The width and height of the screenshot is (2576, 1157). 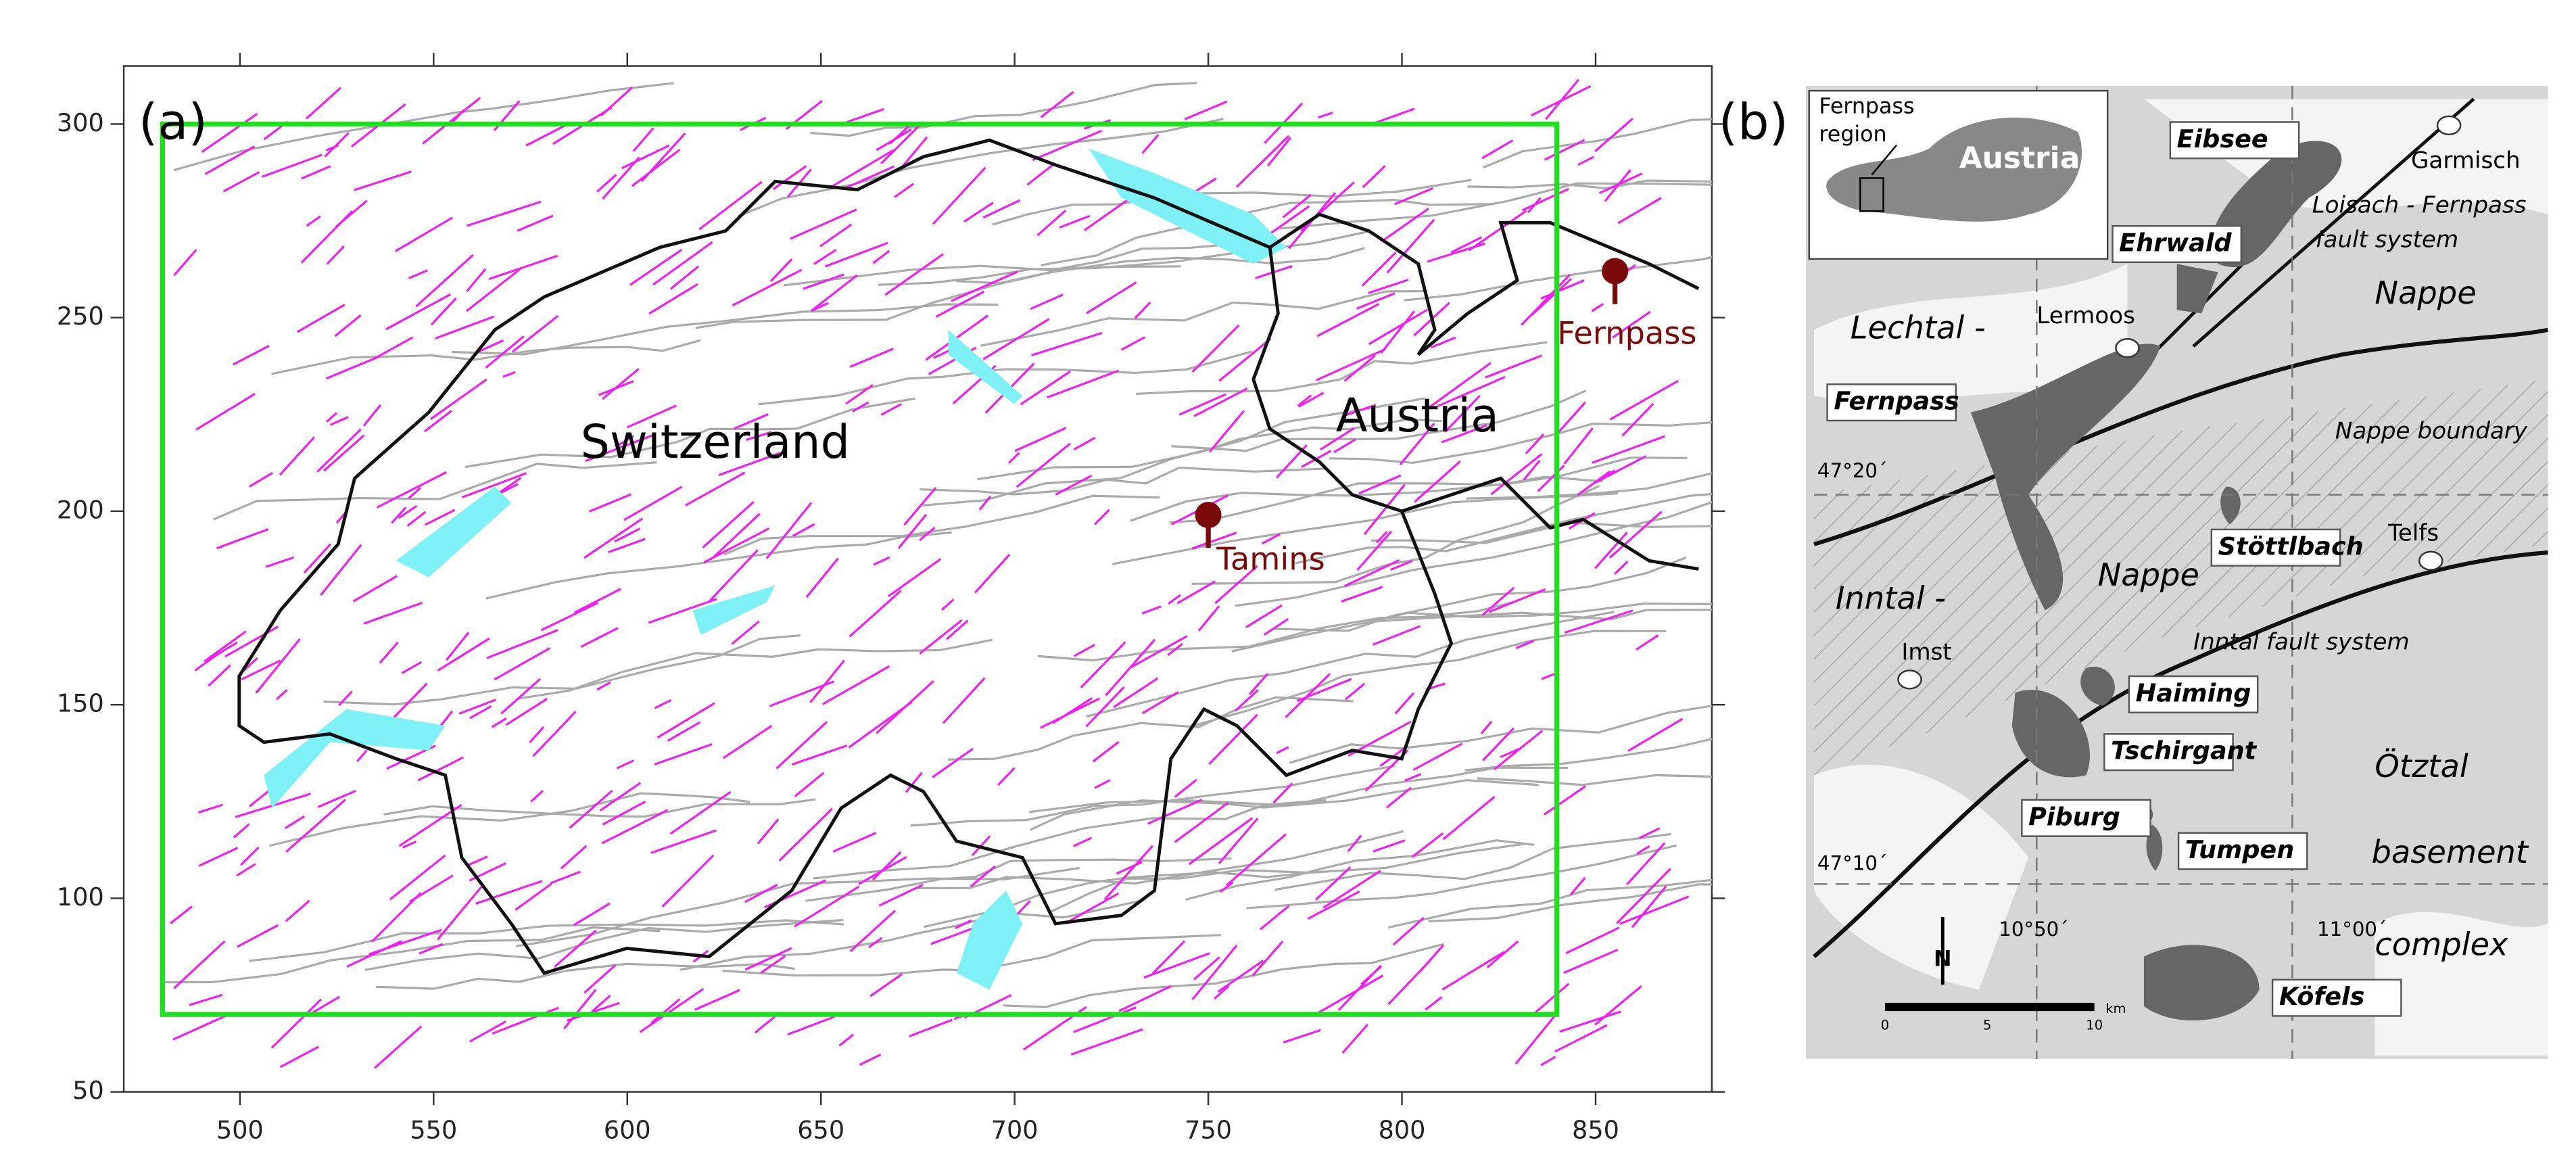 I want to click on x-tick-label: 600, so click(x=627, y=1130).